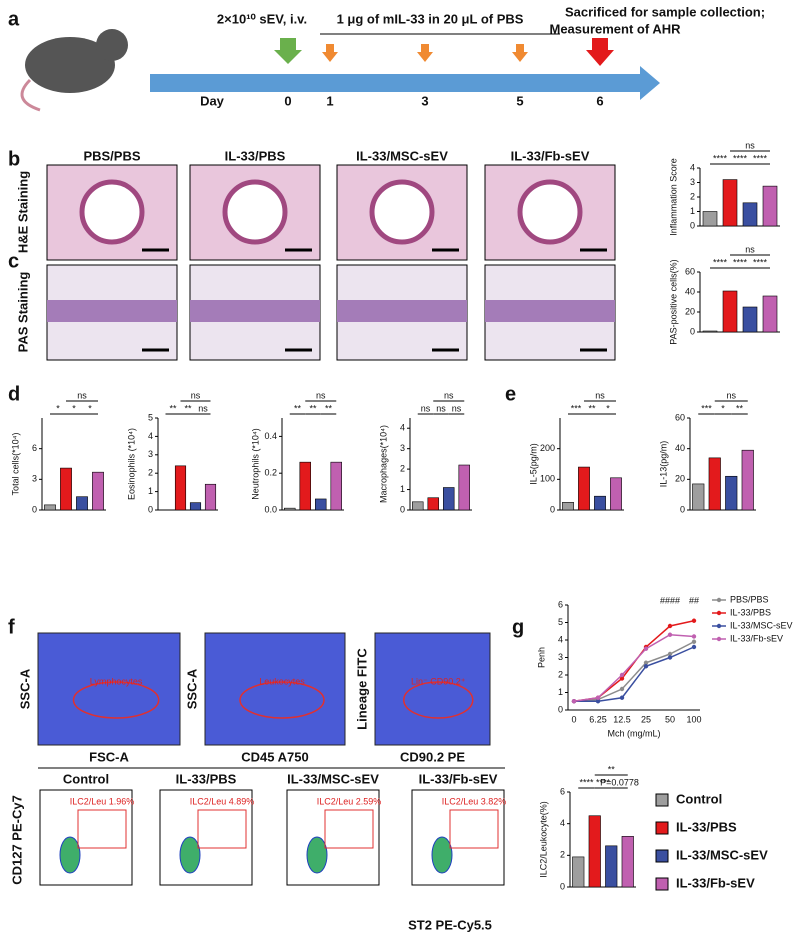 The height and width of the screenshot is (946, 800). What do you see at coordinates (680, 448) in the screenshot?
I see `y-tick-label: 40` at bounding box center [680, 448].